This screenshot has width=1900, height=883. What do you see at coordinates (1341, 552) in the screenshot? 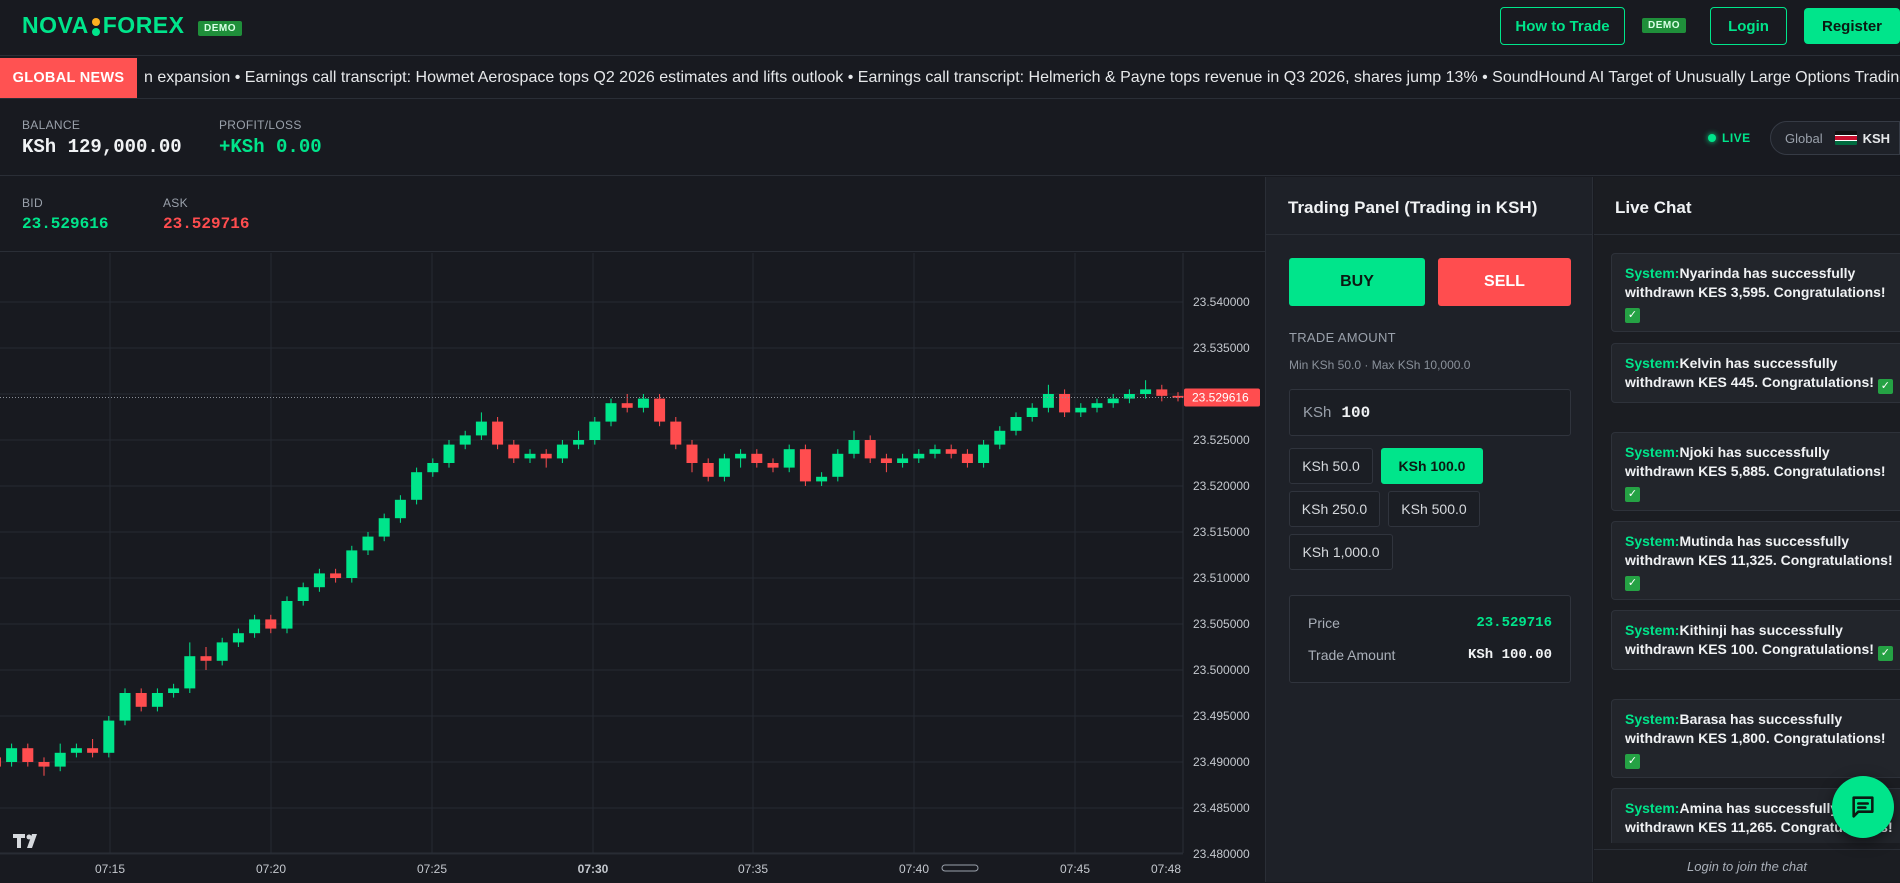
I see `preset-1000: KSh 1,000.0` at bounding box center [1341, 552].